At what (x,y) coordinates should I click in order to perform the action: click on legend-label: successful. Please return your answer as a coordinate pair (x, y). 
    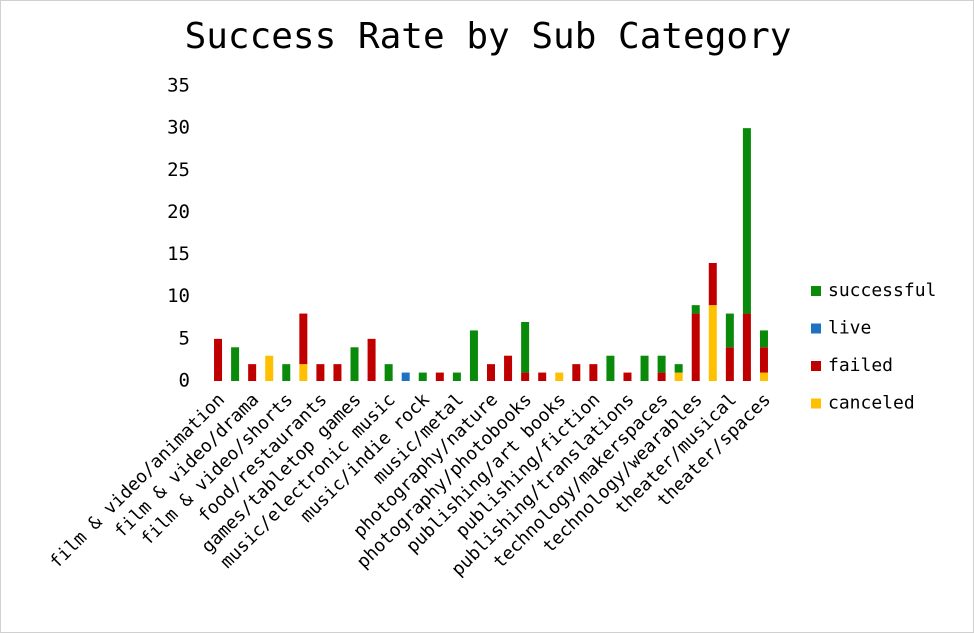
    Looking at the image, I should click on (882, 290).